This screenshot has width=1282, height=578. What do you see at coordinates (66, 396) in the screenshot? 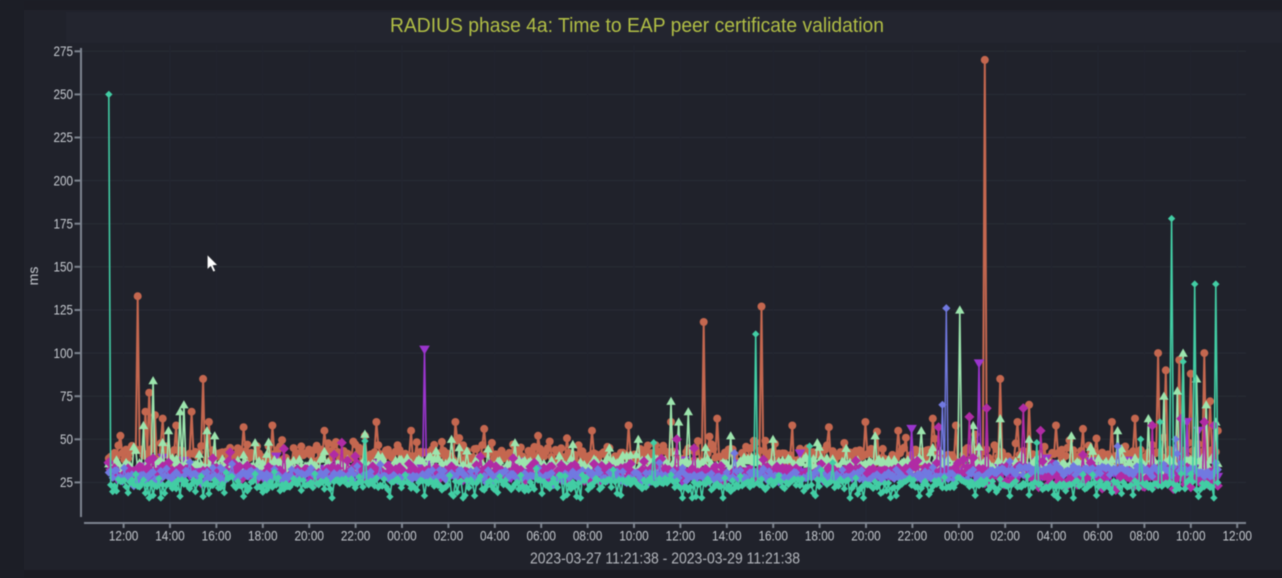
I see `svg-text: 75` at bounding box center [66, 396].